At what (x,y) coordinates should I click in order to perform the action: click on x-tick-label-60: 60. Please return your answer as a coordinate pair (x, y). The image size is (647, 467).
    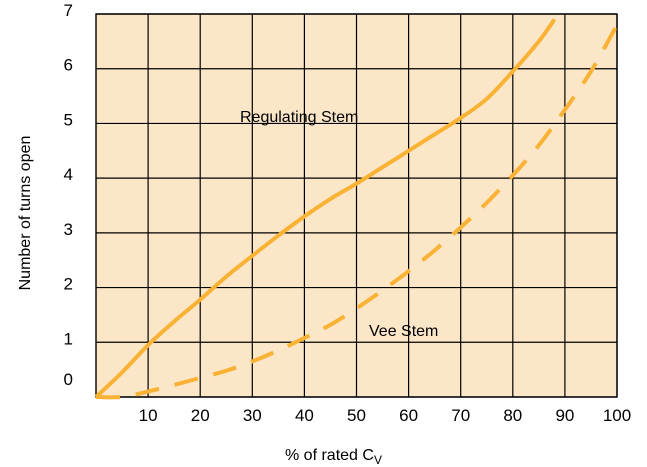
    Looking at the image, I should click on (408, 415).